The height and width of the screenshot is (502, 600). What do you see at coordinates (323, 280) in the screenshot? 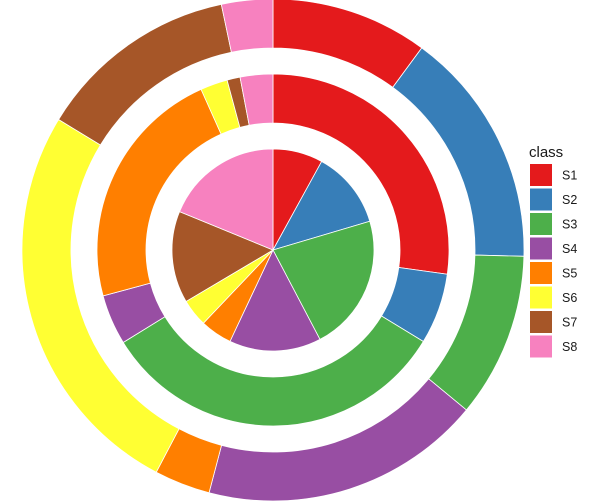
I see `inner-slice-s3` at bounding box center [323, 280].